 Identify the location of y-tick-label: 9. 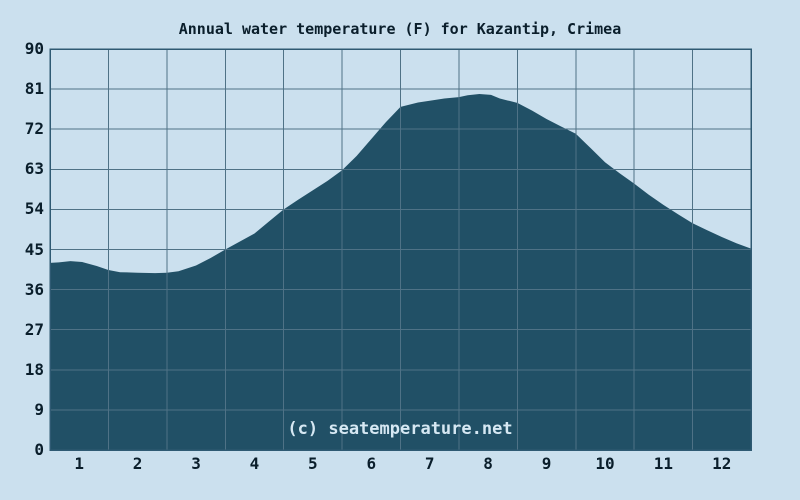
(39, 409).